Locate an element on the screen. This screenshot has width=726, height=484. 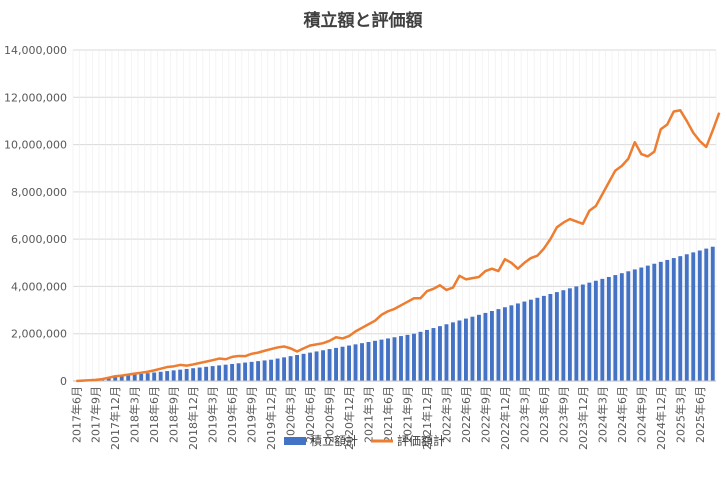
x-tick-label: 2018年12月 is located at coordinates (193, 418).